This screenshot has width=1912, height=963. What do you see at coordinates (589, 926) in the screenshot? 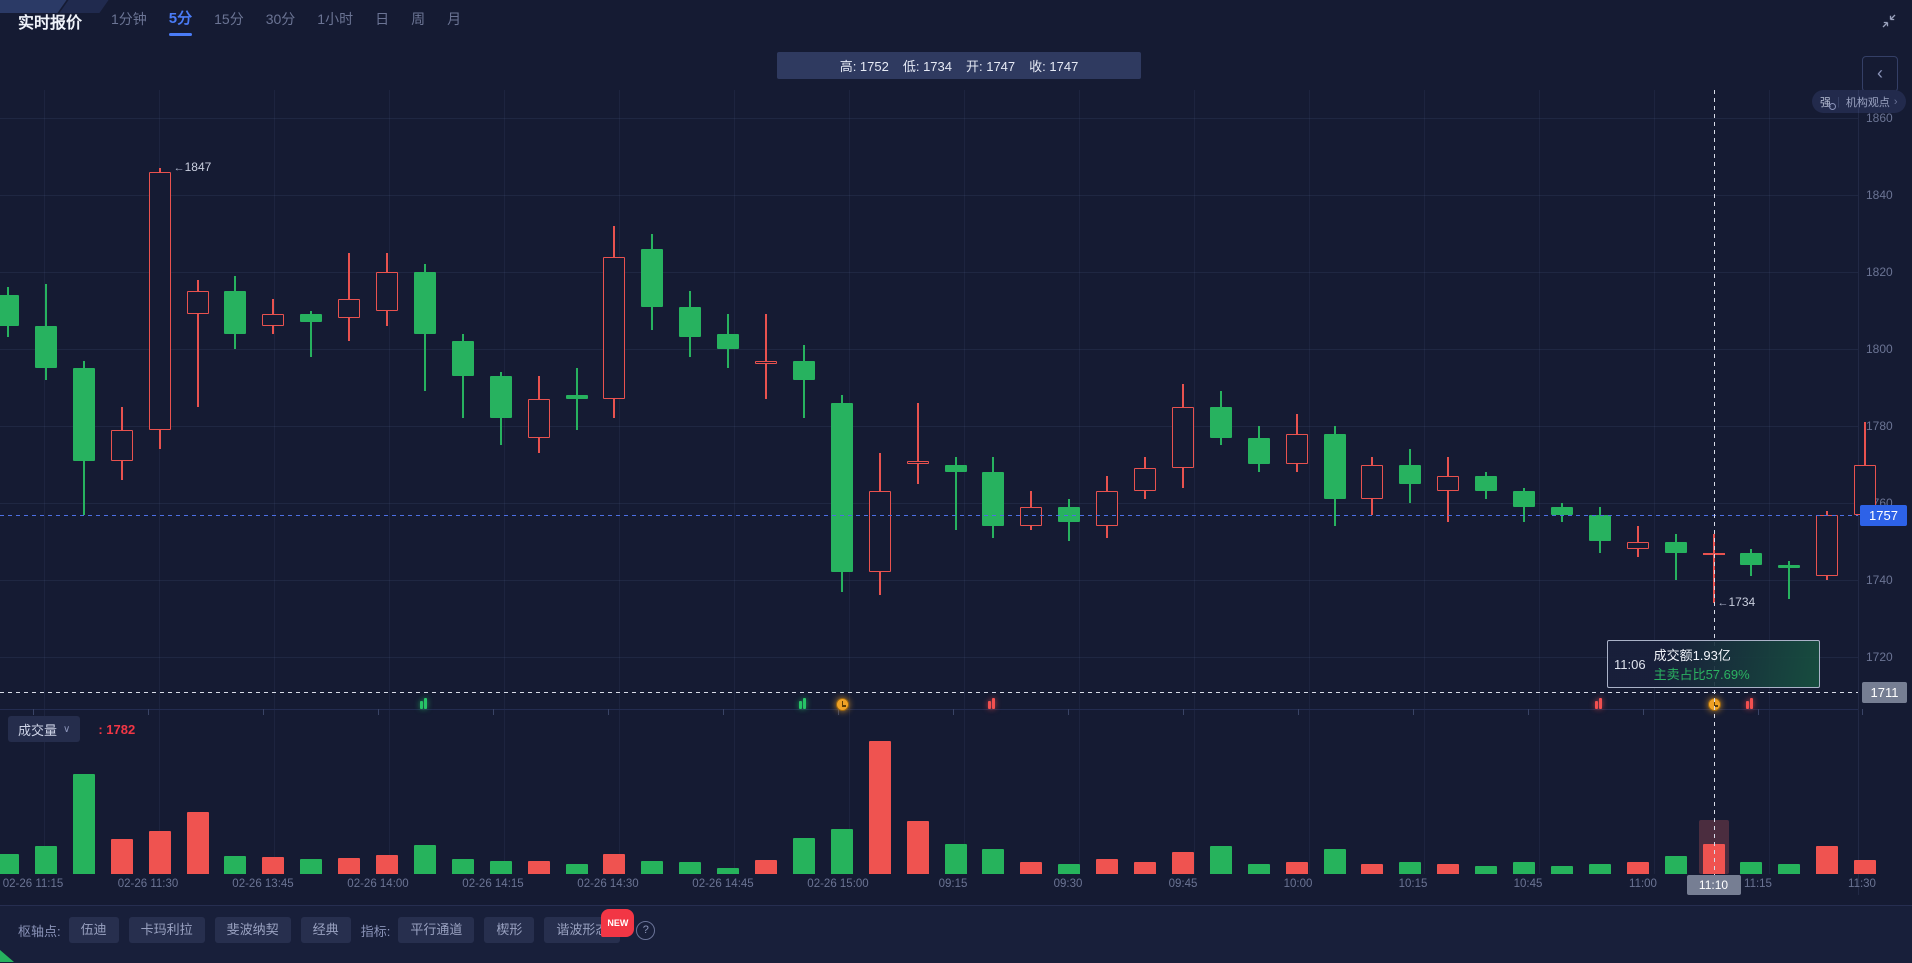
I see `toolbar-button-谐波形态: 谐波形态 NEW` at bounding box center [589, 926].